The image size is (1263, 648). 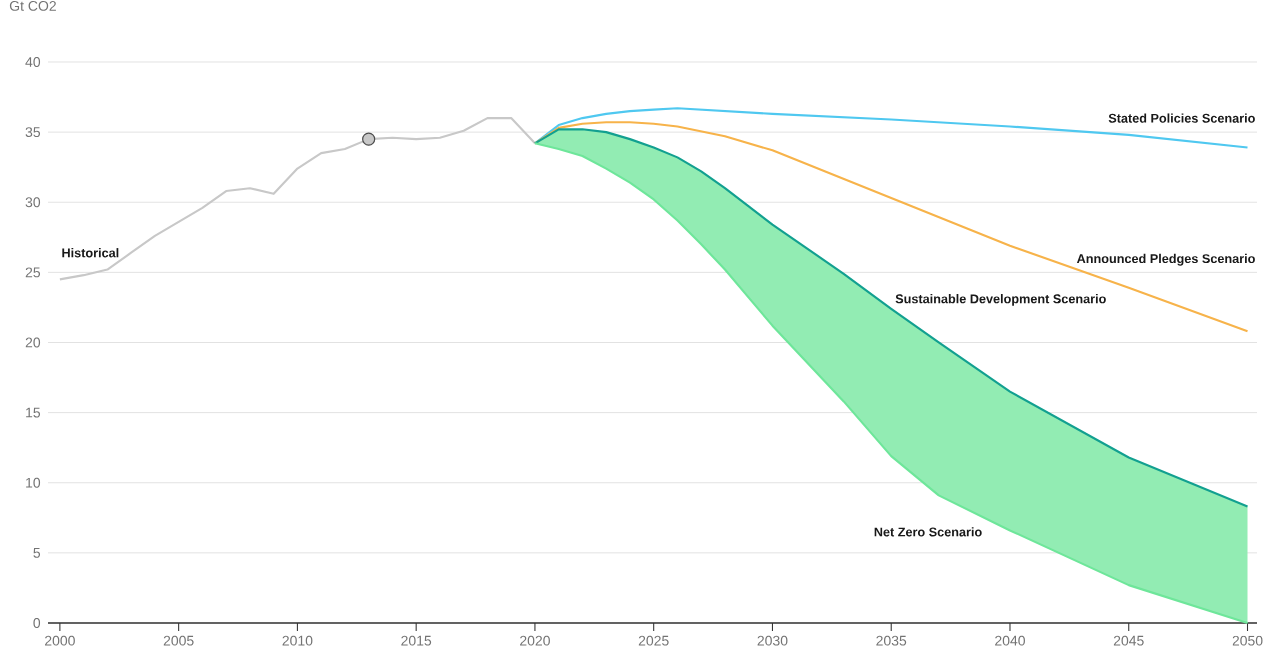 What do you see at coordinates (33, 482) in the screenshot?
I see `y-tick-label: 10` at bounding box center [33, 482].